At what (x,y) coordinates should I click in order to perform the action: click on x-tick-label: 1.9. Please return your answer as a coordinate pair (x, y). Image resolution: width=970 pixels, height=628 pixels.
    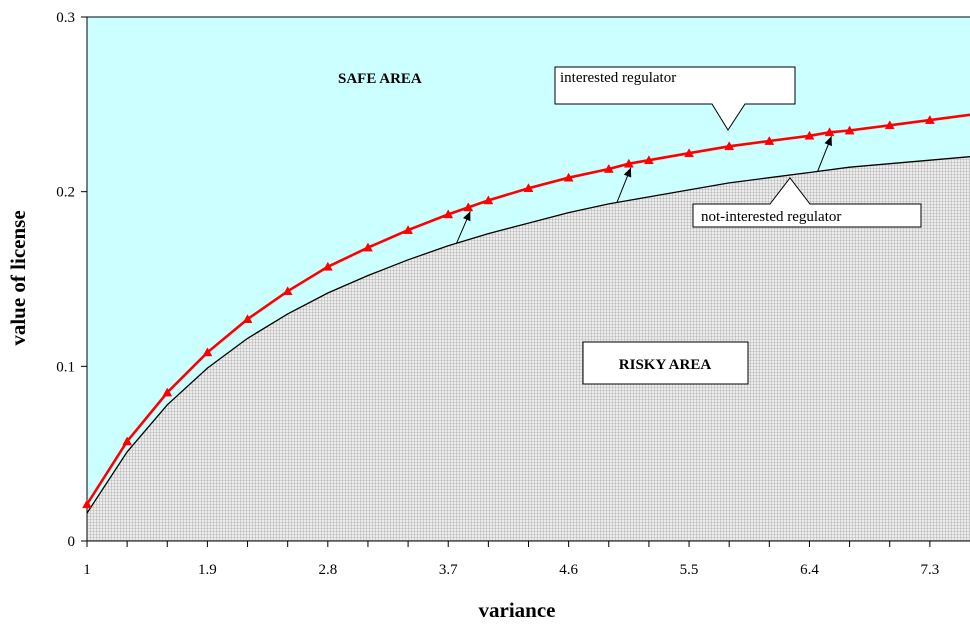
    Looking at the image, I should click on (207, 570).